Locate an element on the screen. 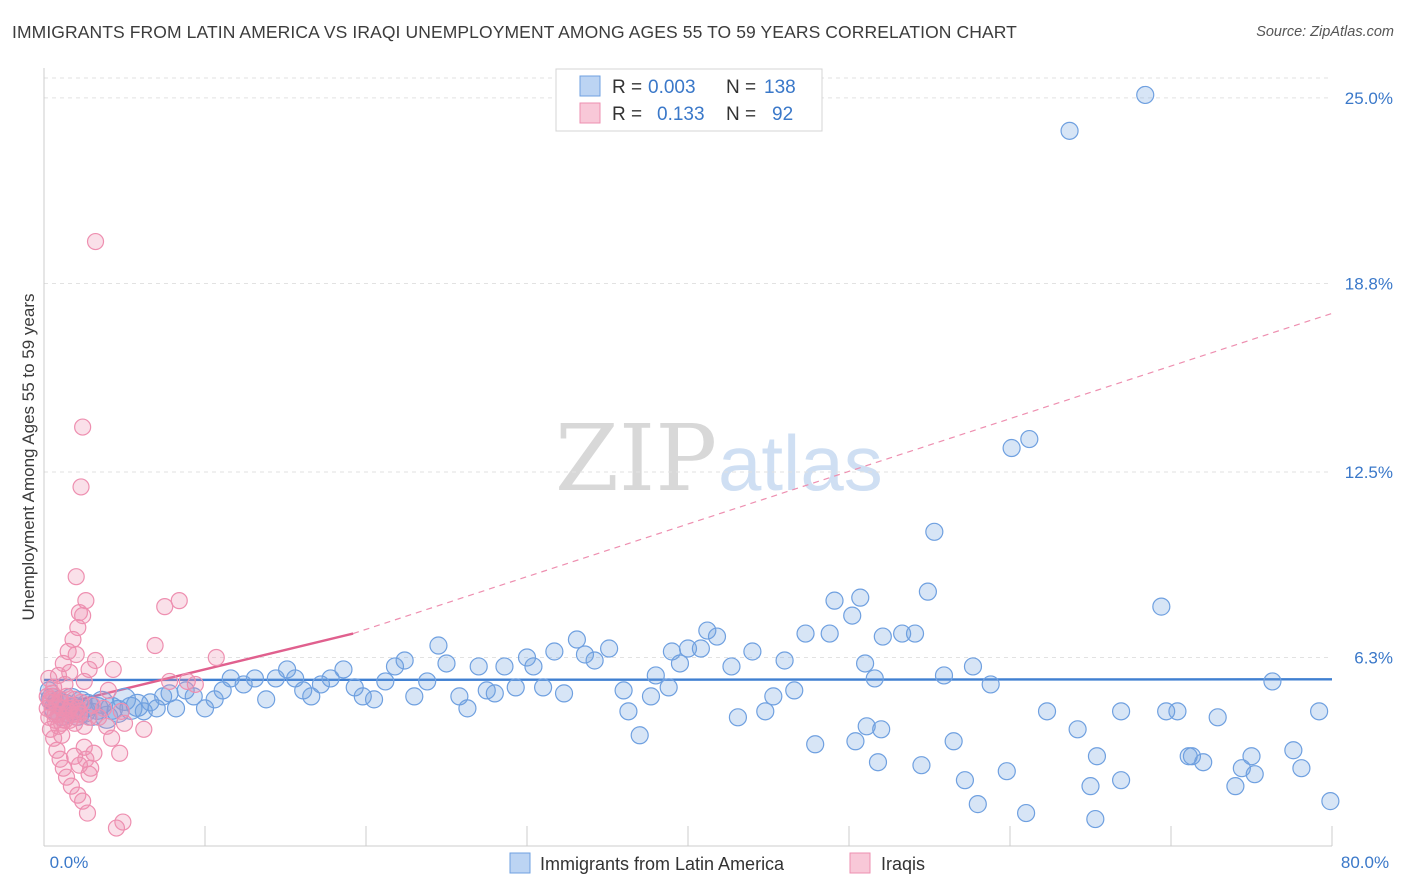 The width and height of the screenshot is (1406, 892). trend-latin-america is located at coordinates (688, 680).